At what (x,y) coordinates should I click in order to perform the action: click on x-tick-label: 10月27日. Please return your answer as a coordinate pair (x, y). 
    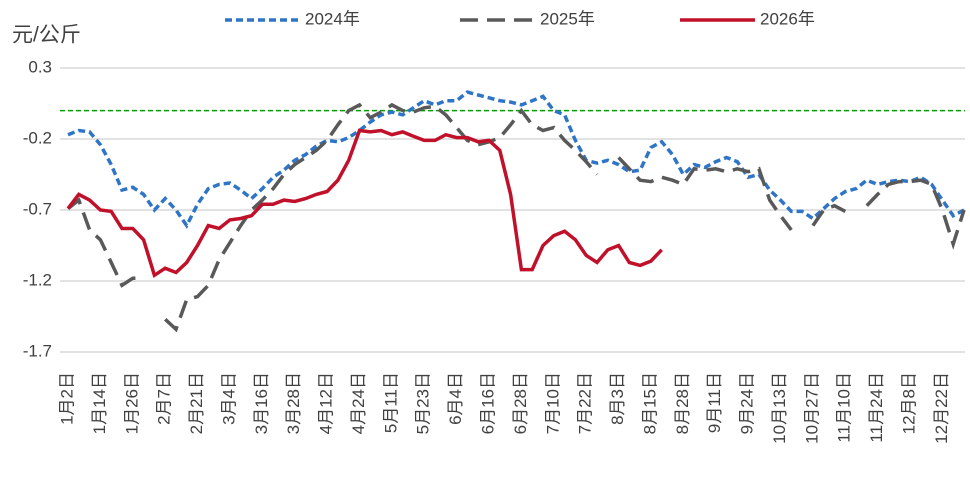
    Looking at the image, I should click on (811, 408).